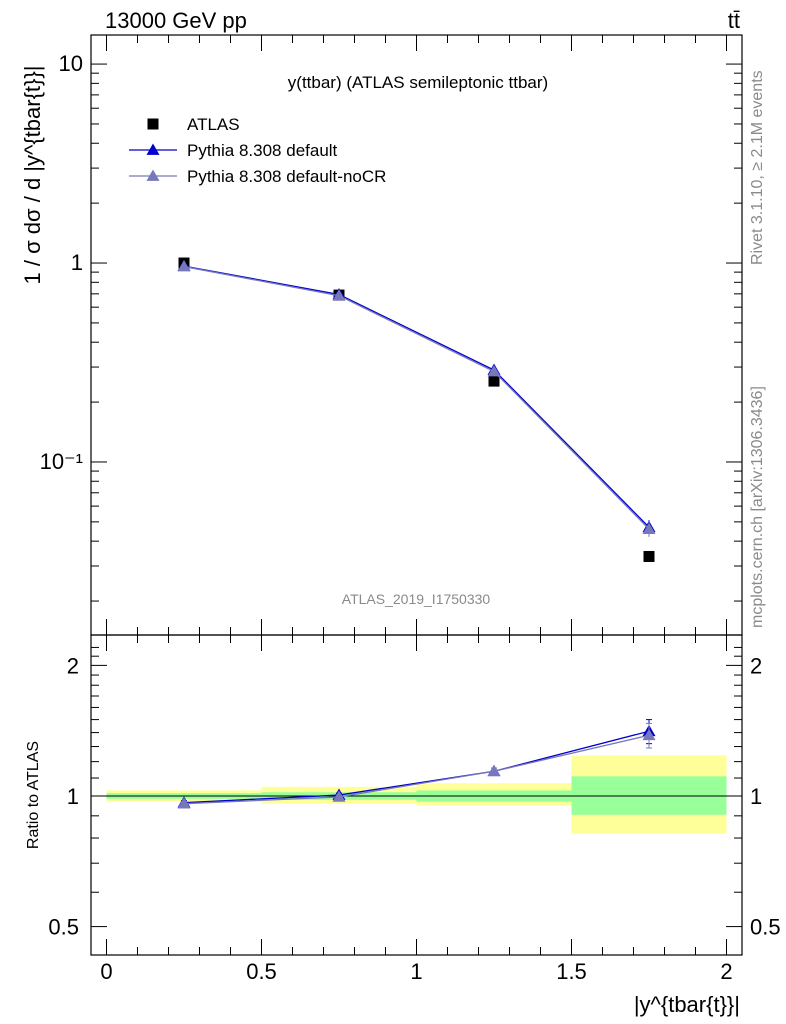  I want to click on ratio-y-tick-label-right: 0.5, so click(765, 927).